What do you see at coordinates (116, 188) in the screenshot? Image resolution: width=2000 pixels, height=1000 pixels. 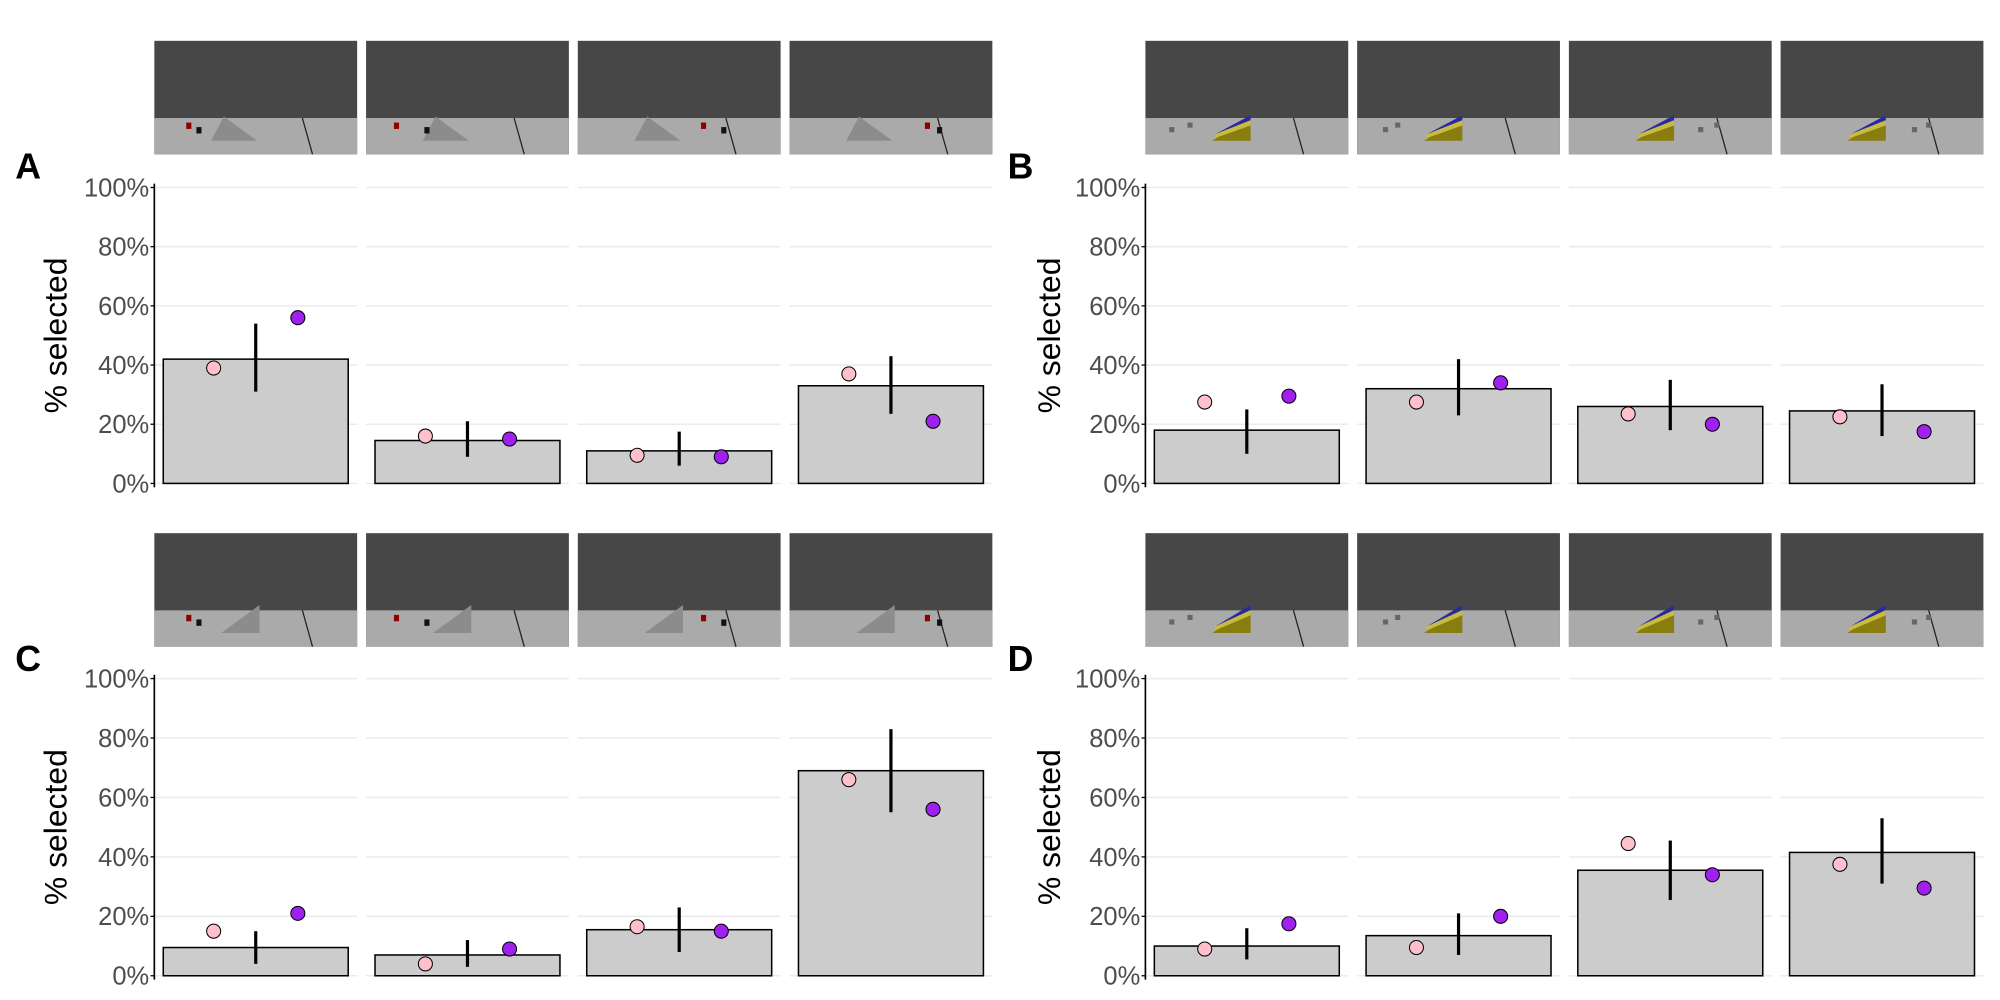 I see `y-tick-label: 100%` at bounding box center [116, 188].